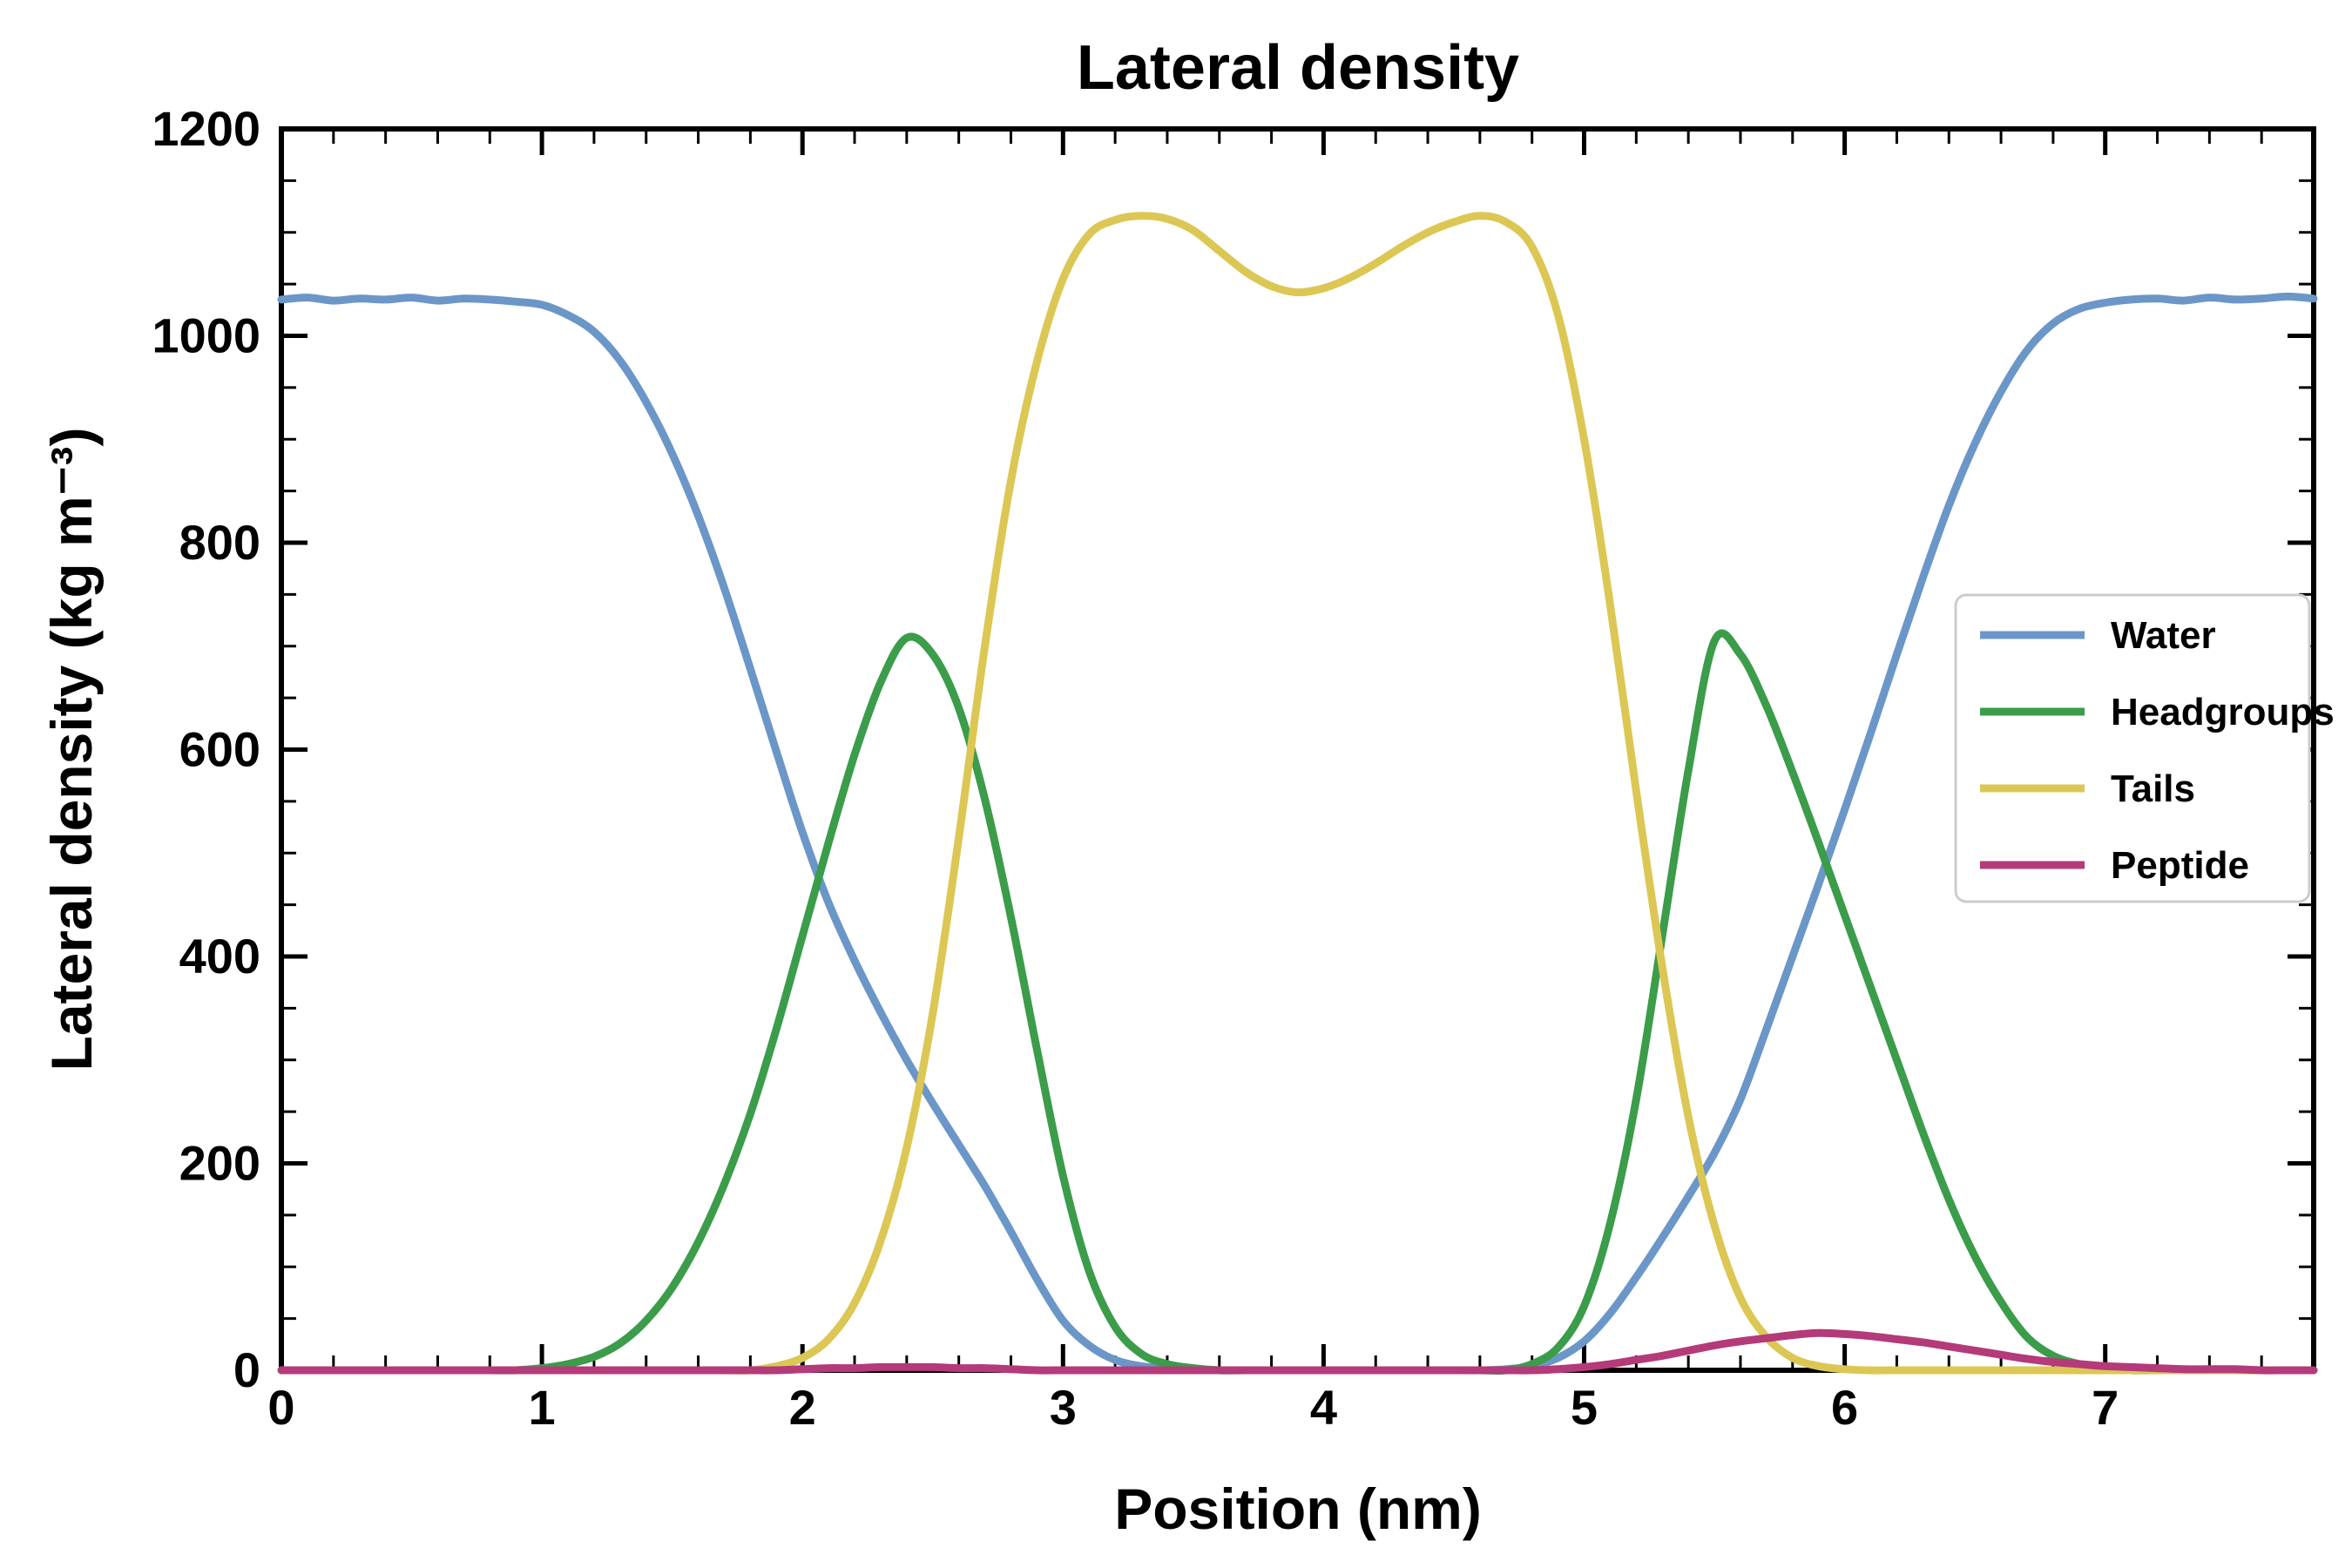 Image resolution: width=2352 pixels, height=1568 pixels. Describe the element at coordinates (2105, 1408) in the screenshot. I see `x-tick-label: 7` at that location.